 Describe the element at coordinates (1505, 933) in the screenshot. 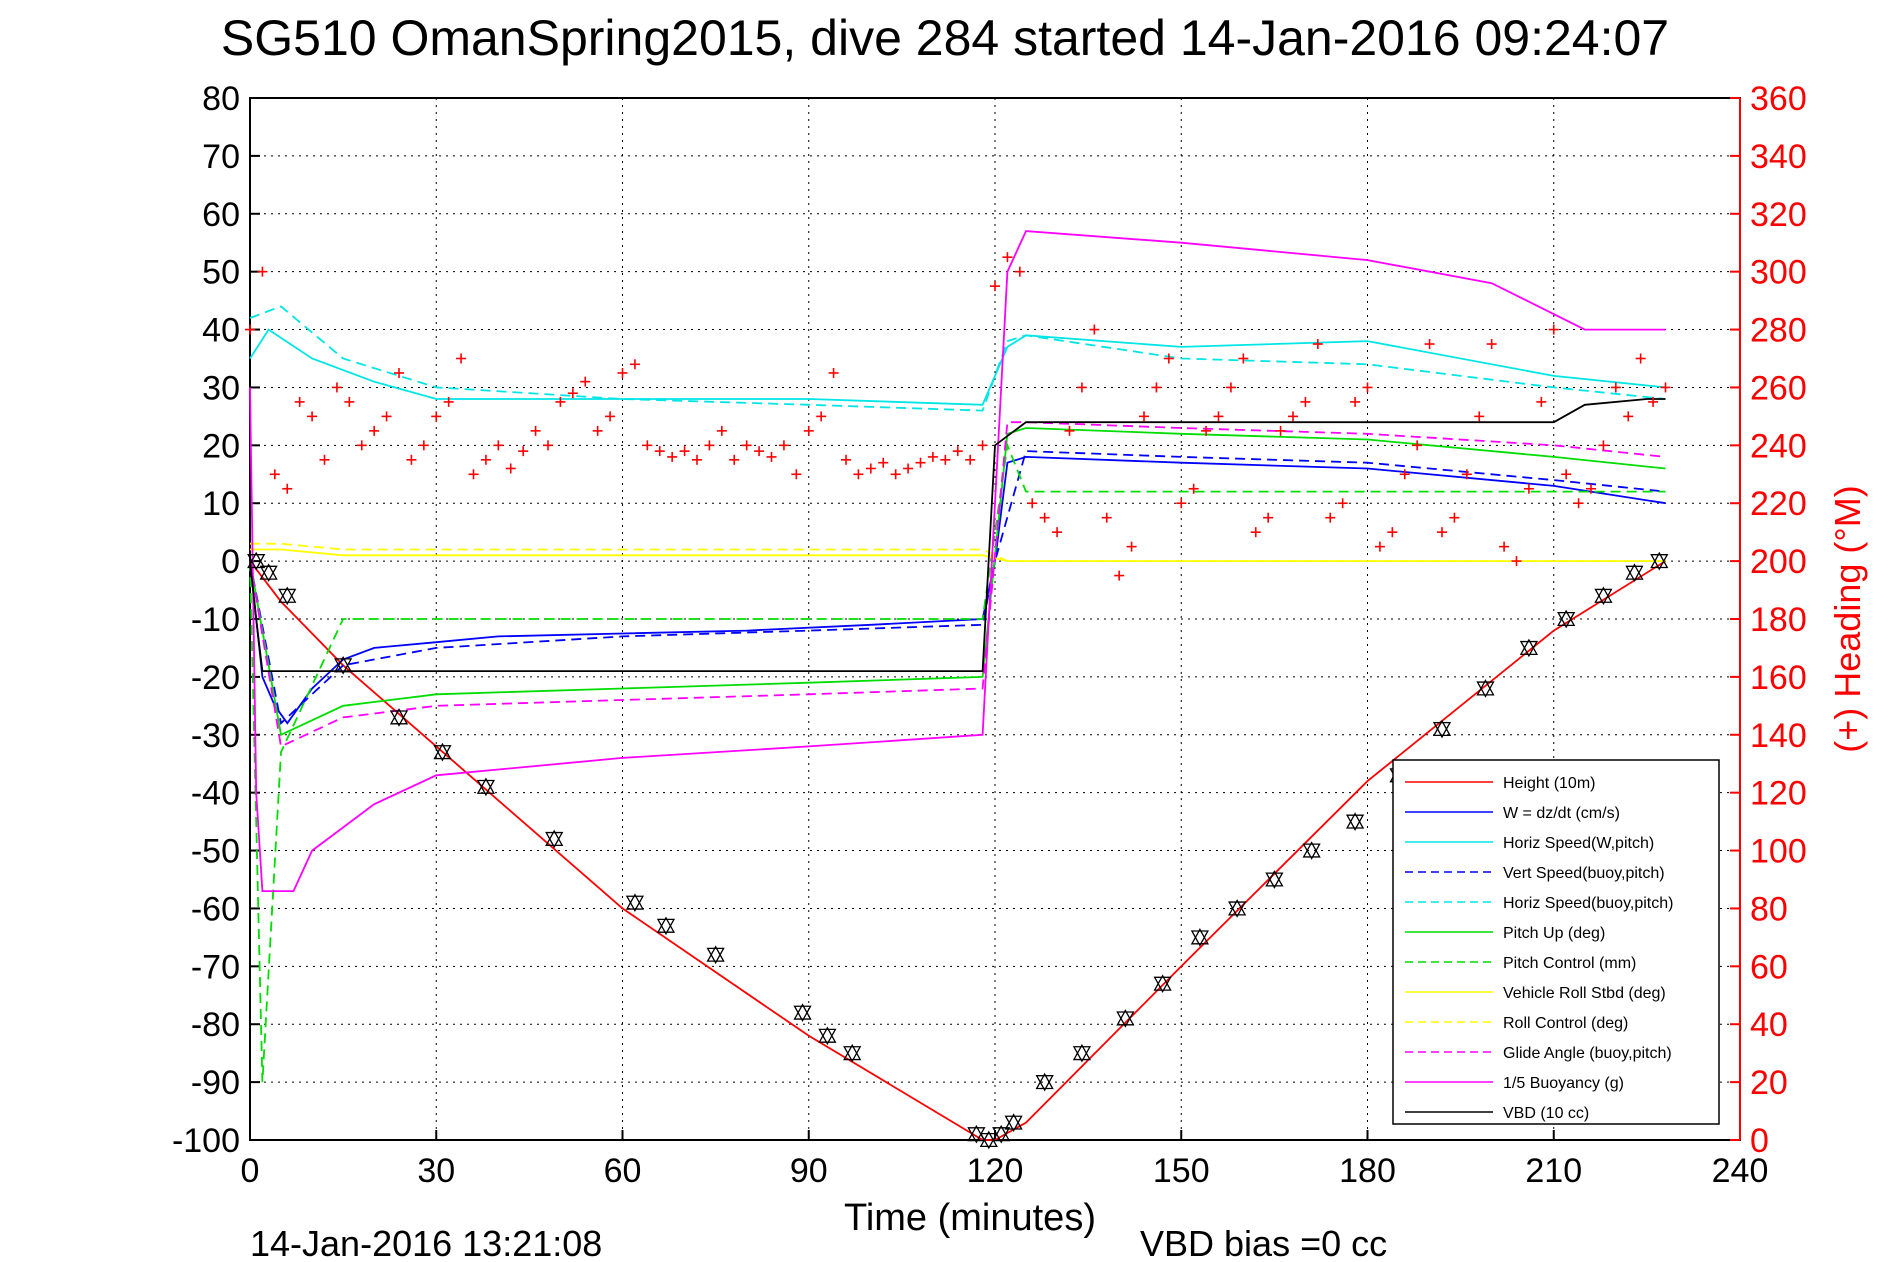

I see `legend-item: Pitch Up (deg)` at that location.